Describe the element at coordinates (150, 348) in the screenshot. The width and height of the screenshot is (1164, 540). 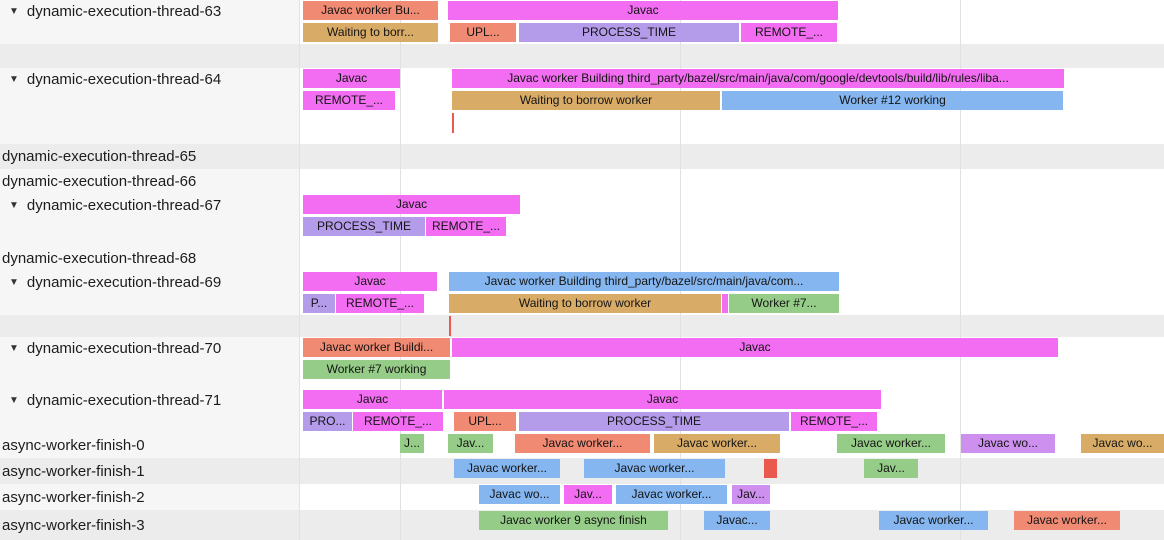
I see `thread-row-header: ▼ dynamic-execution-thread-70` at that location.